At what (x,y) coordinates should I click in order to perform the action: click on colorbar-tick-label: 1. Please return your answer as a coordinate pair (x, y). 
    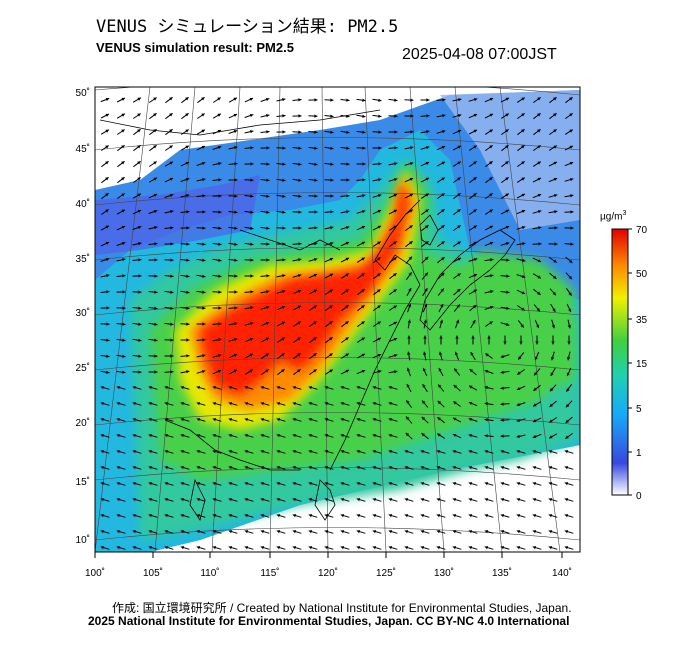
    Looking at the image, I should click on (639, 453).